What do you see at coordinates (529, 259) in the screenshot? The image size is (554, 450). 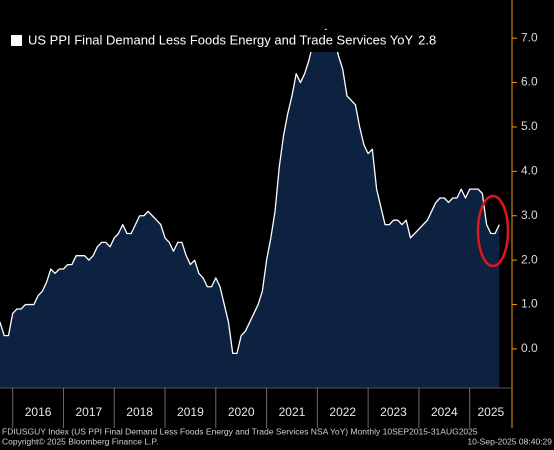 I see `y-tick-label: 2.0` at bounding box center [529, 259].